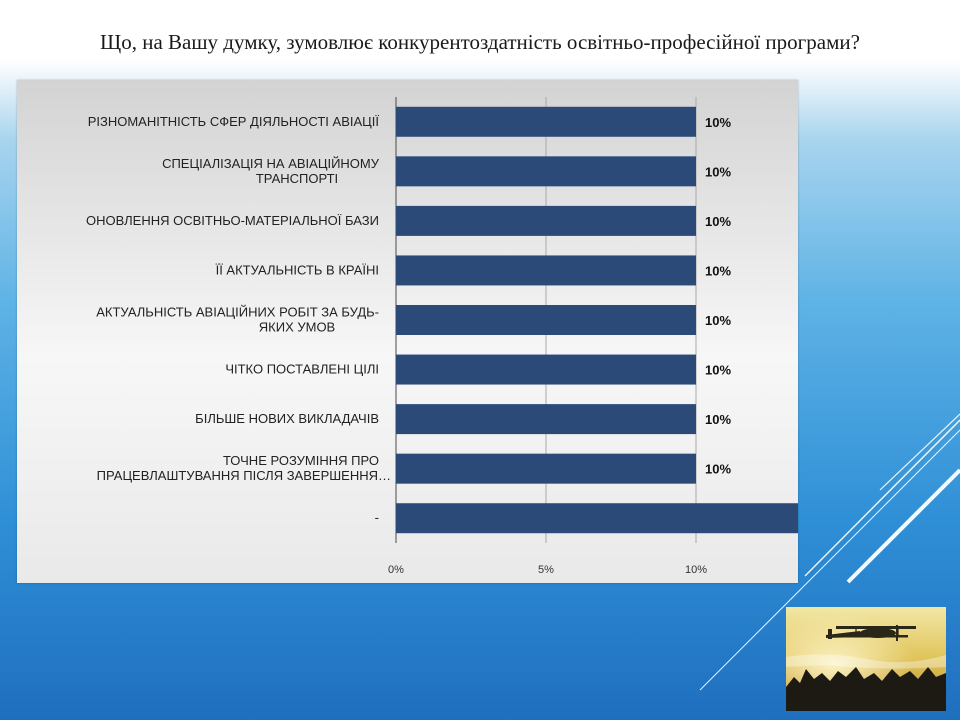 This screenshot has width=960, height=720. What do you see at coordinates (696, 570) in the screenshot?
I see `x-tick-label: 10%` at bounding box center [696, 570].